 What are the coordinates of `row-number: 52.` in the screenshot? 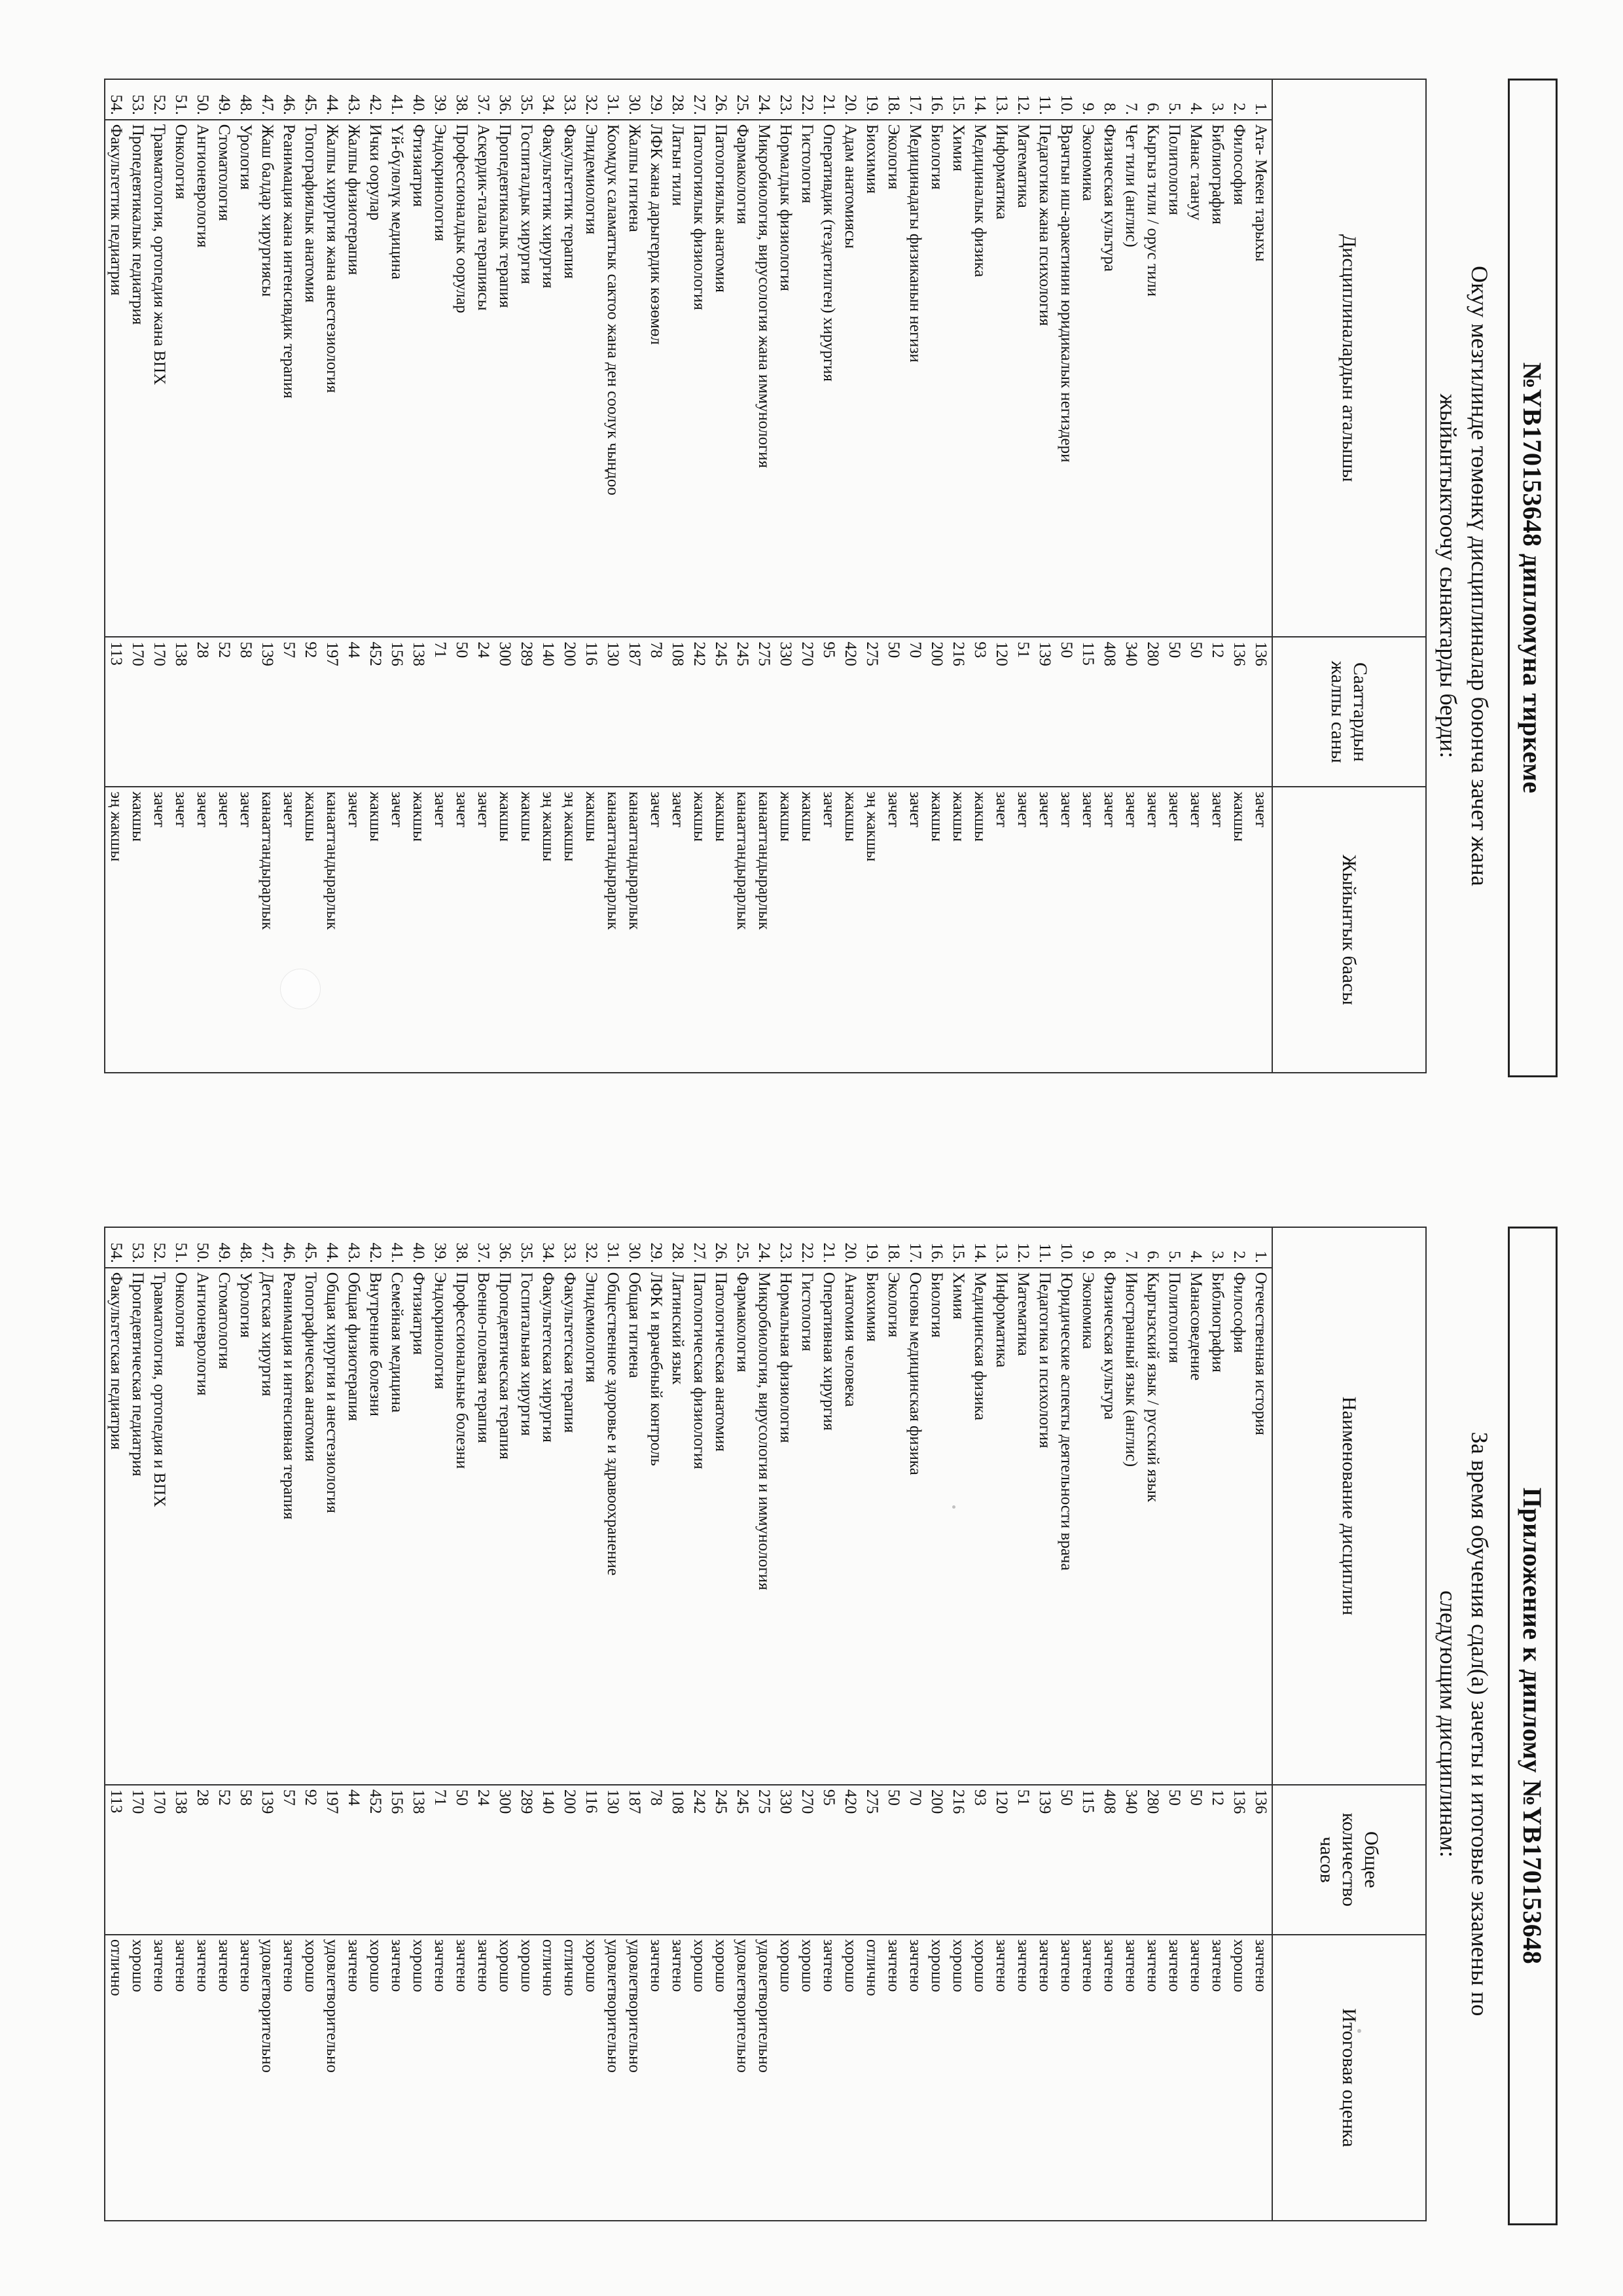 It's located at (159, 99).